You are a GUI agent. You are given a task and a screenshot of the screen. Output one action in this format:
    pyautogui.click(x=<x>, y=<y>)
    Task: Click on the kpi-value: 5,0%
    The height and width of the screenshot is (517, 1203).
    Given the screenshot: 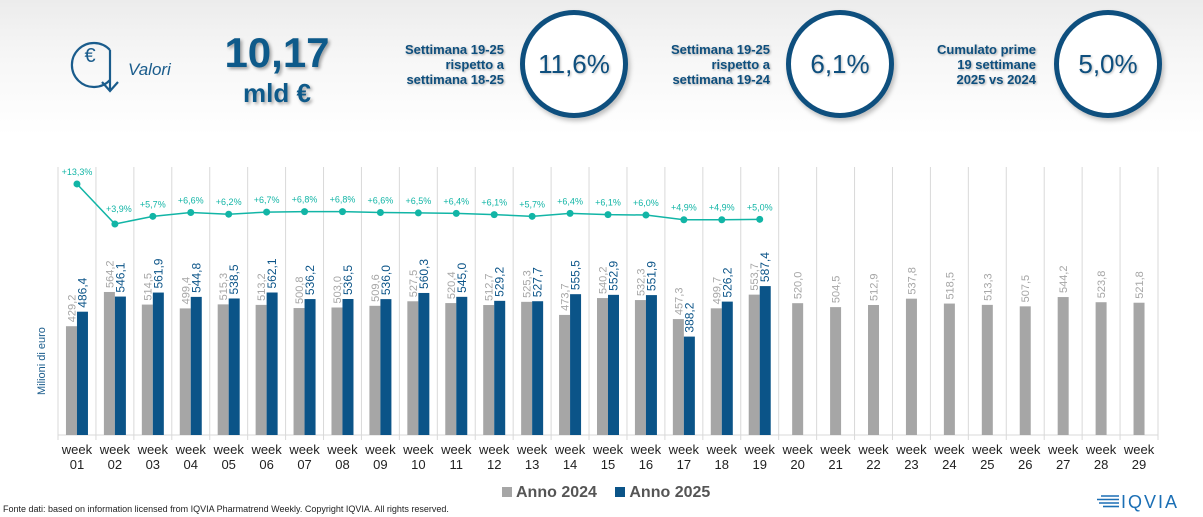 What is the action you would take?
    pyautogui.click(x=1108, y=63)
    